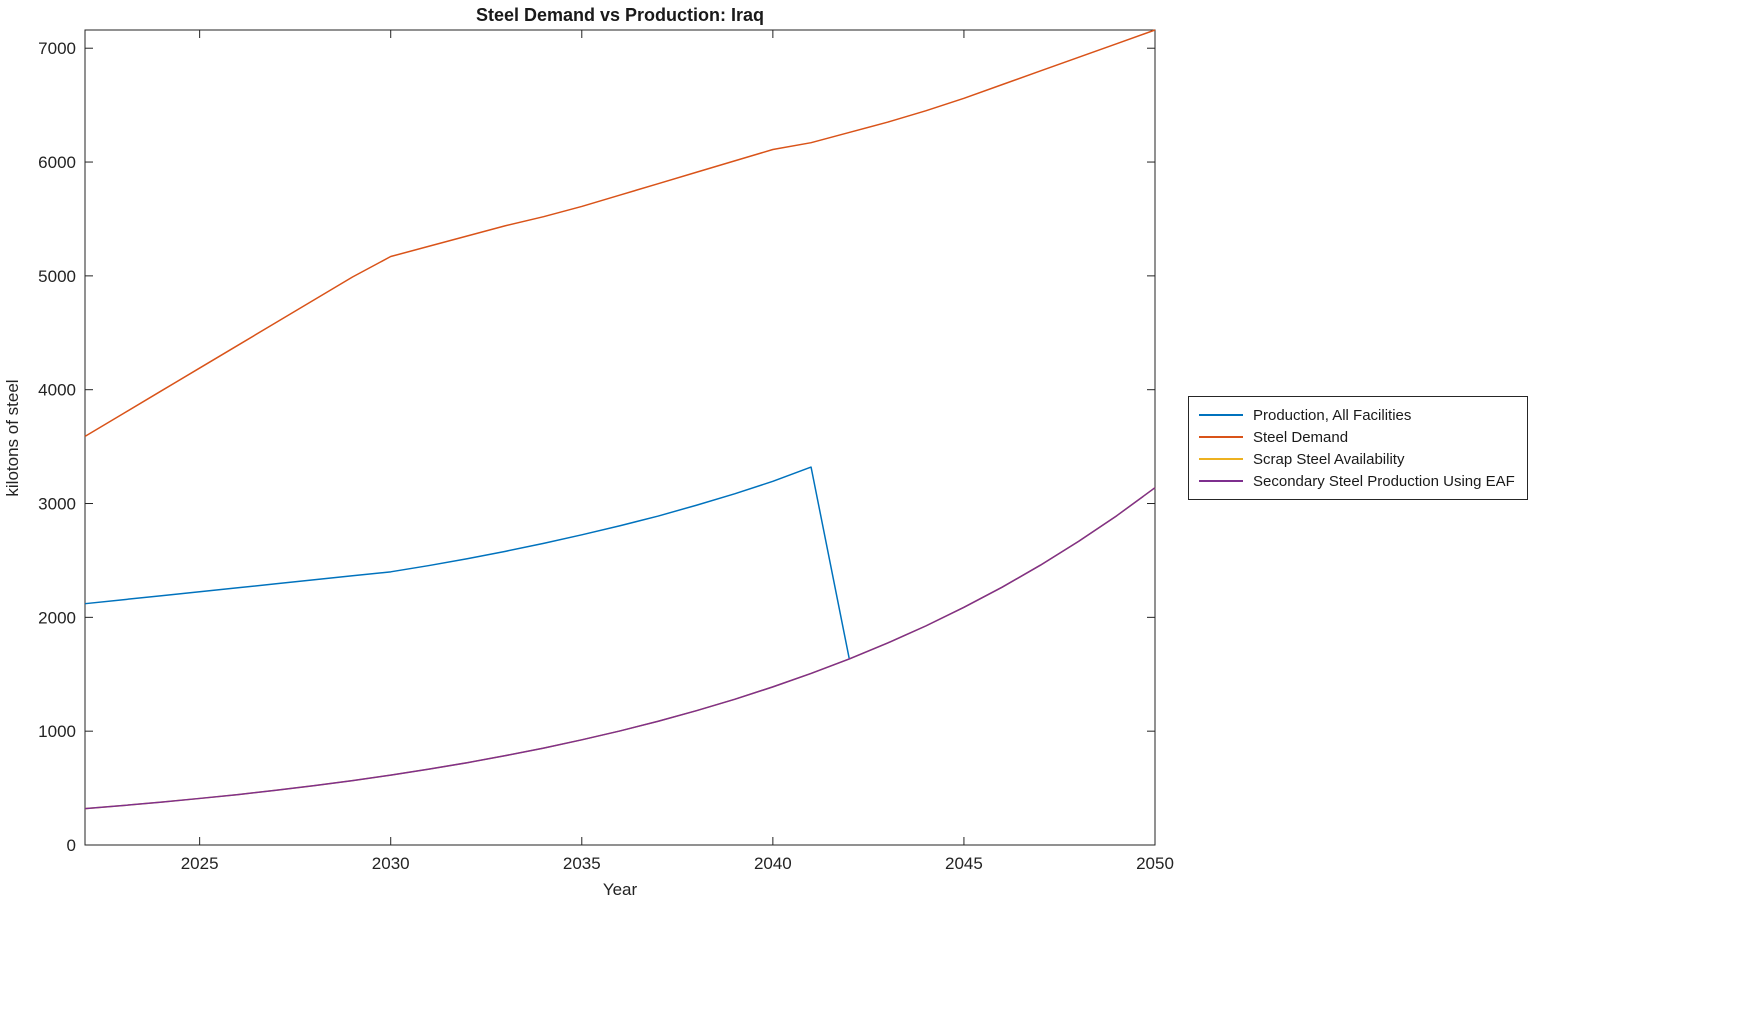 Image resolution: width=1756 pixels, height=1021 pixels. I want to click on y-tick-label: 7000, so click(57, 48).